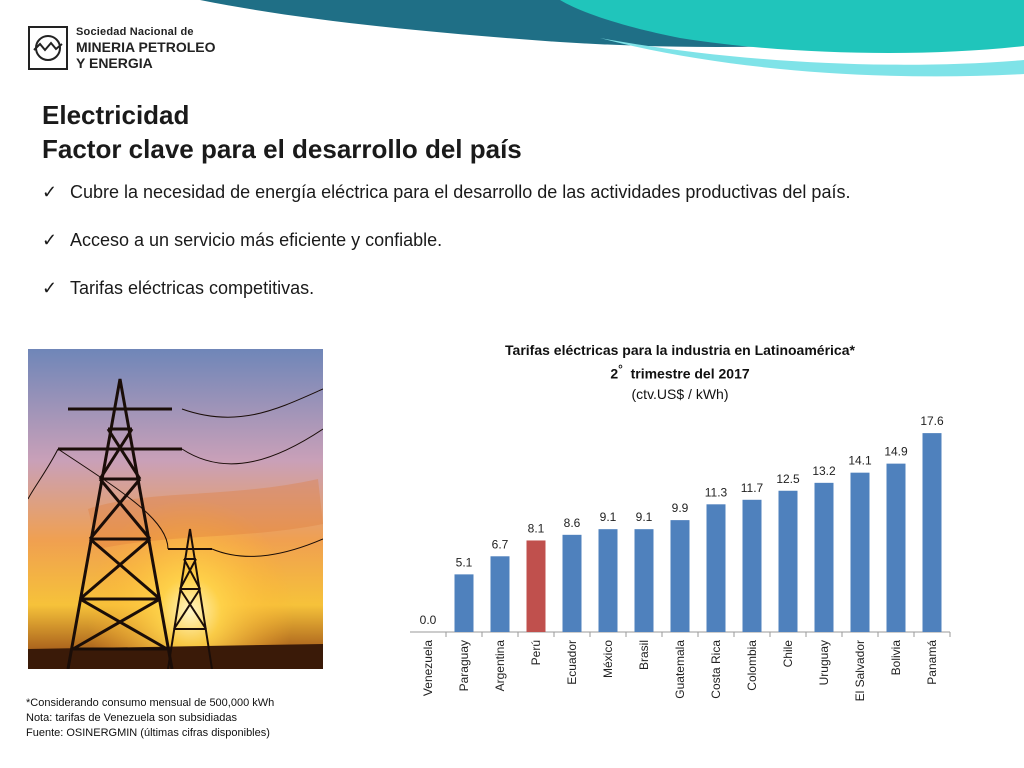 The height and width of the screenshot is (768, 1024). What do you see at coordinates (680, 669) in the screenshot?
I see `category-label: Guatemala` at bounding box center [680, 669].